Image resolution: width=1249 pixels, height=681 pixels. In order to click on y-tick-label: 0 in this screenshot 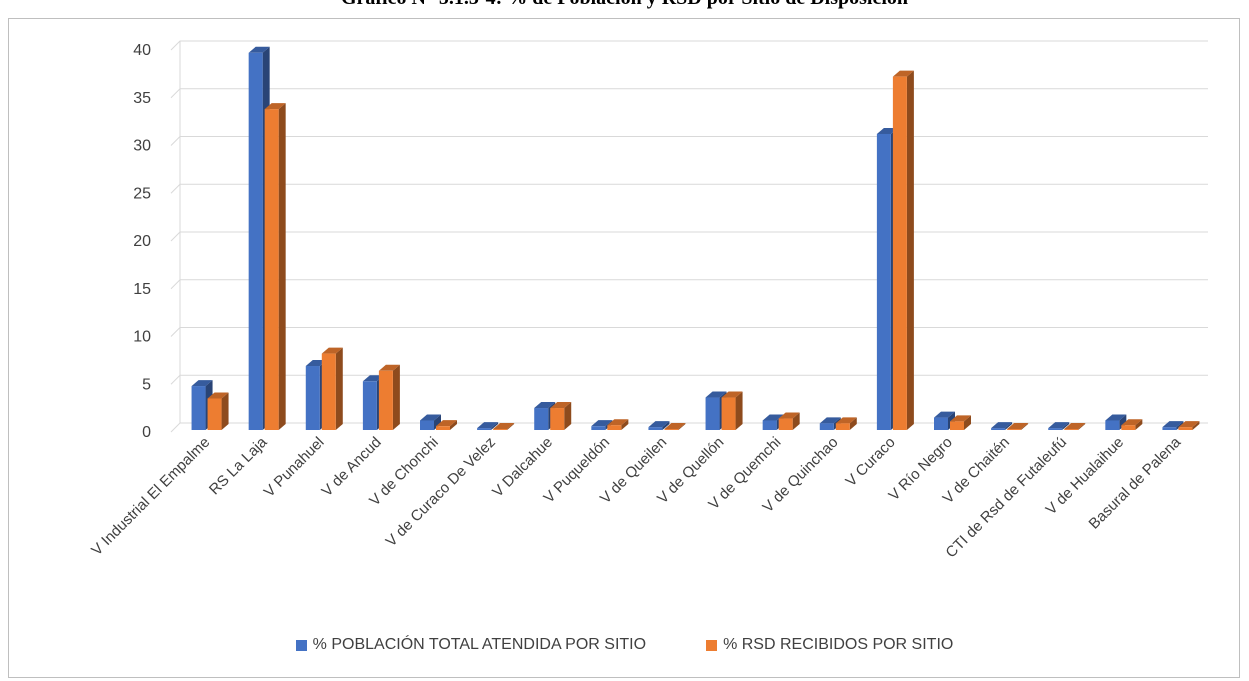, I will do `click(146, 432)`.